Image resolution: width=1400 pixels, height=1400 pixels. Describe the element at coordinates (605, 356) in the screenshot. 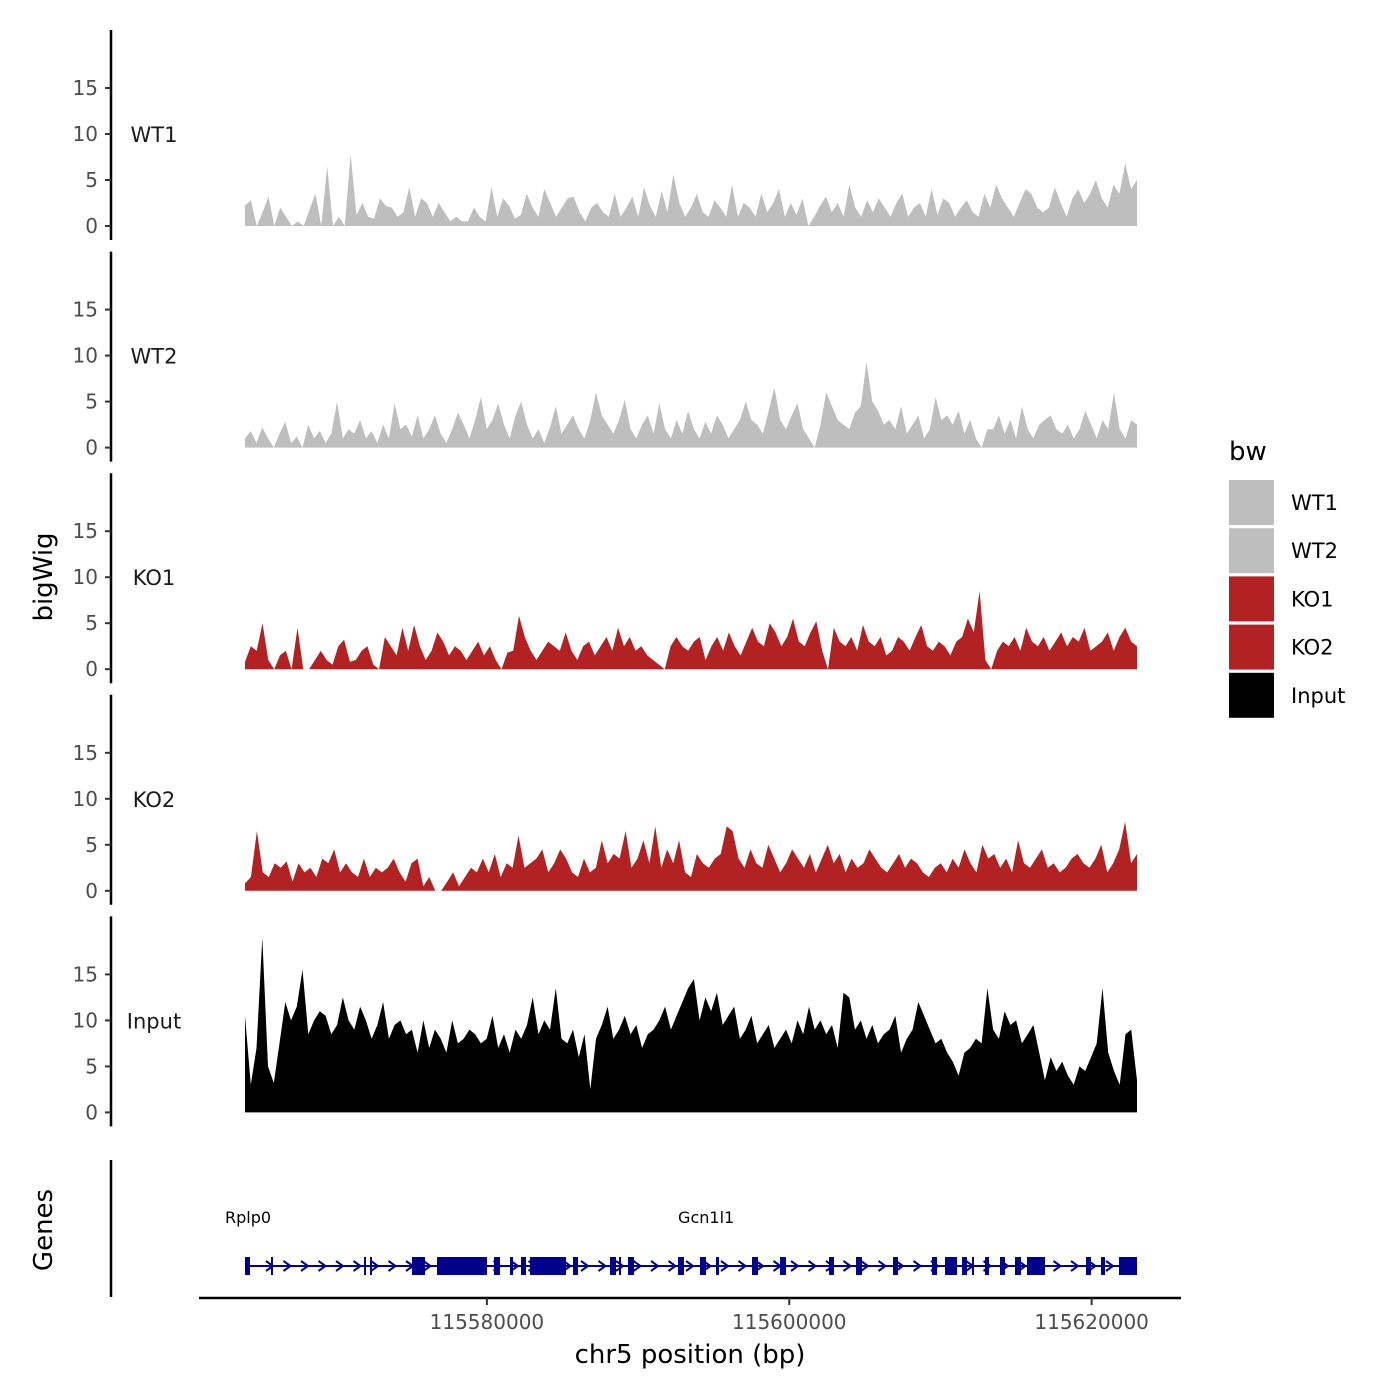

I see `panel-wt2: 0 5 10 15 WT2` at that location.